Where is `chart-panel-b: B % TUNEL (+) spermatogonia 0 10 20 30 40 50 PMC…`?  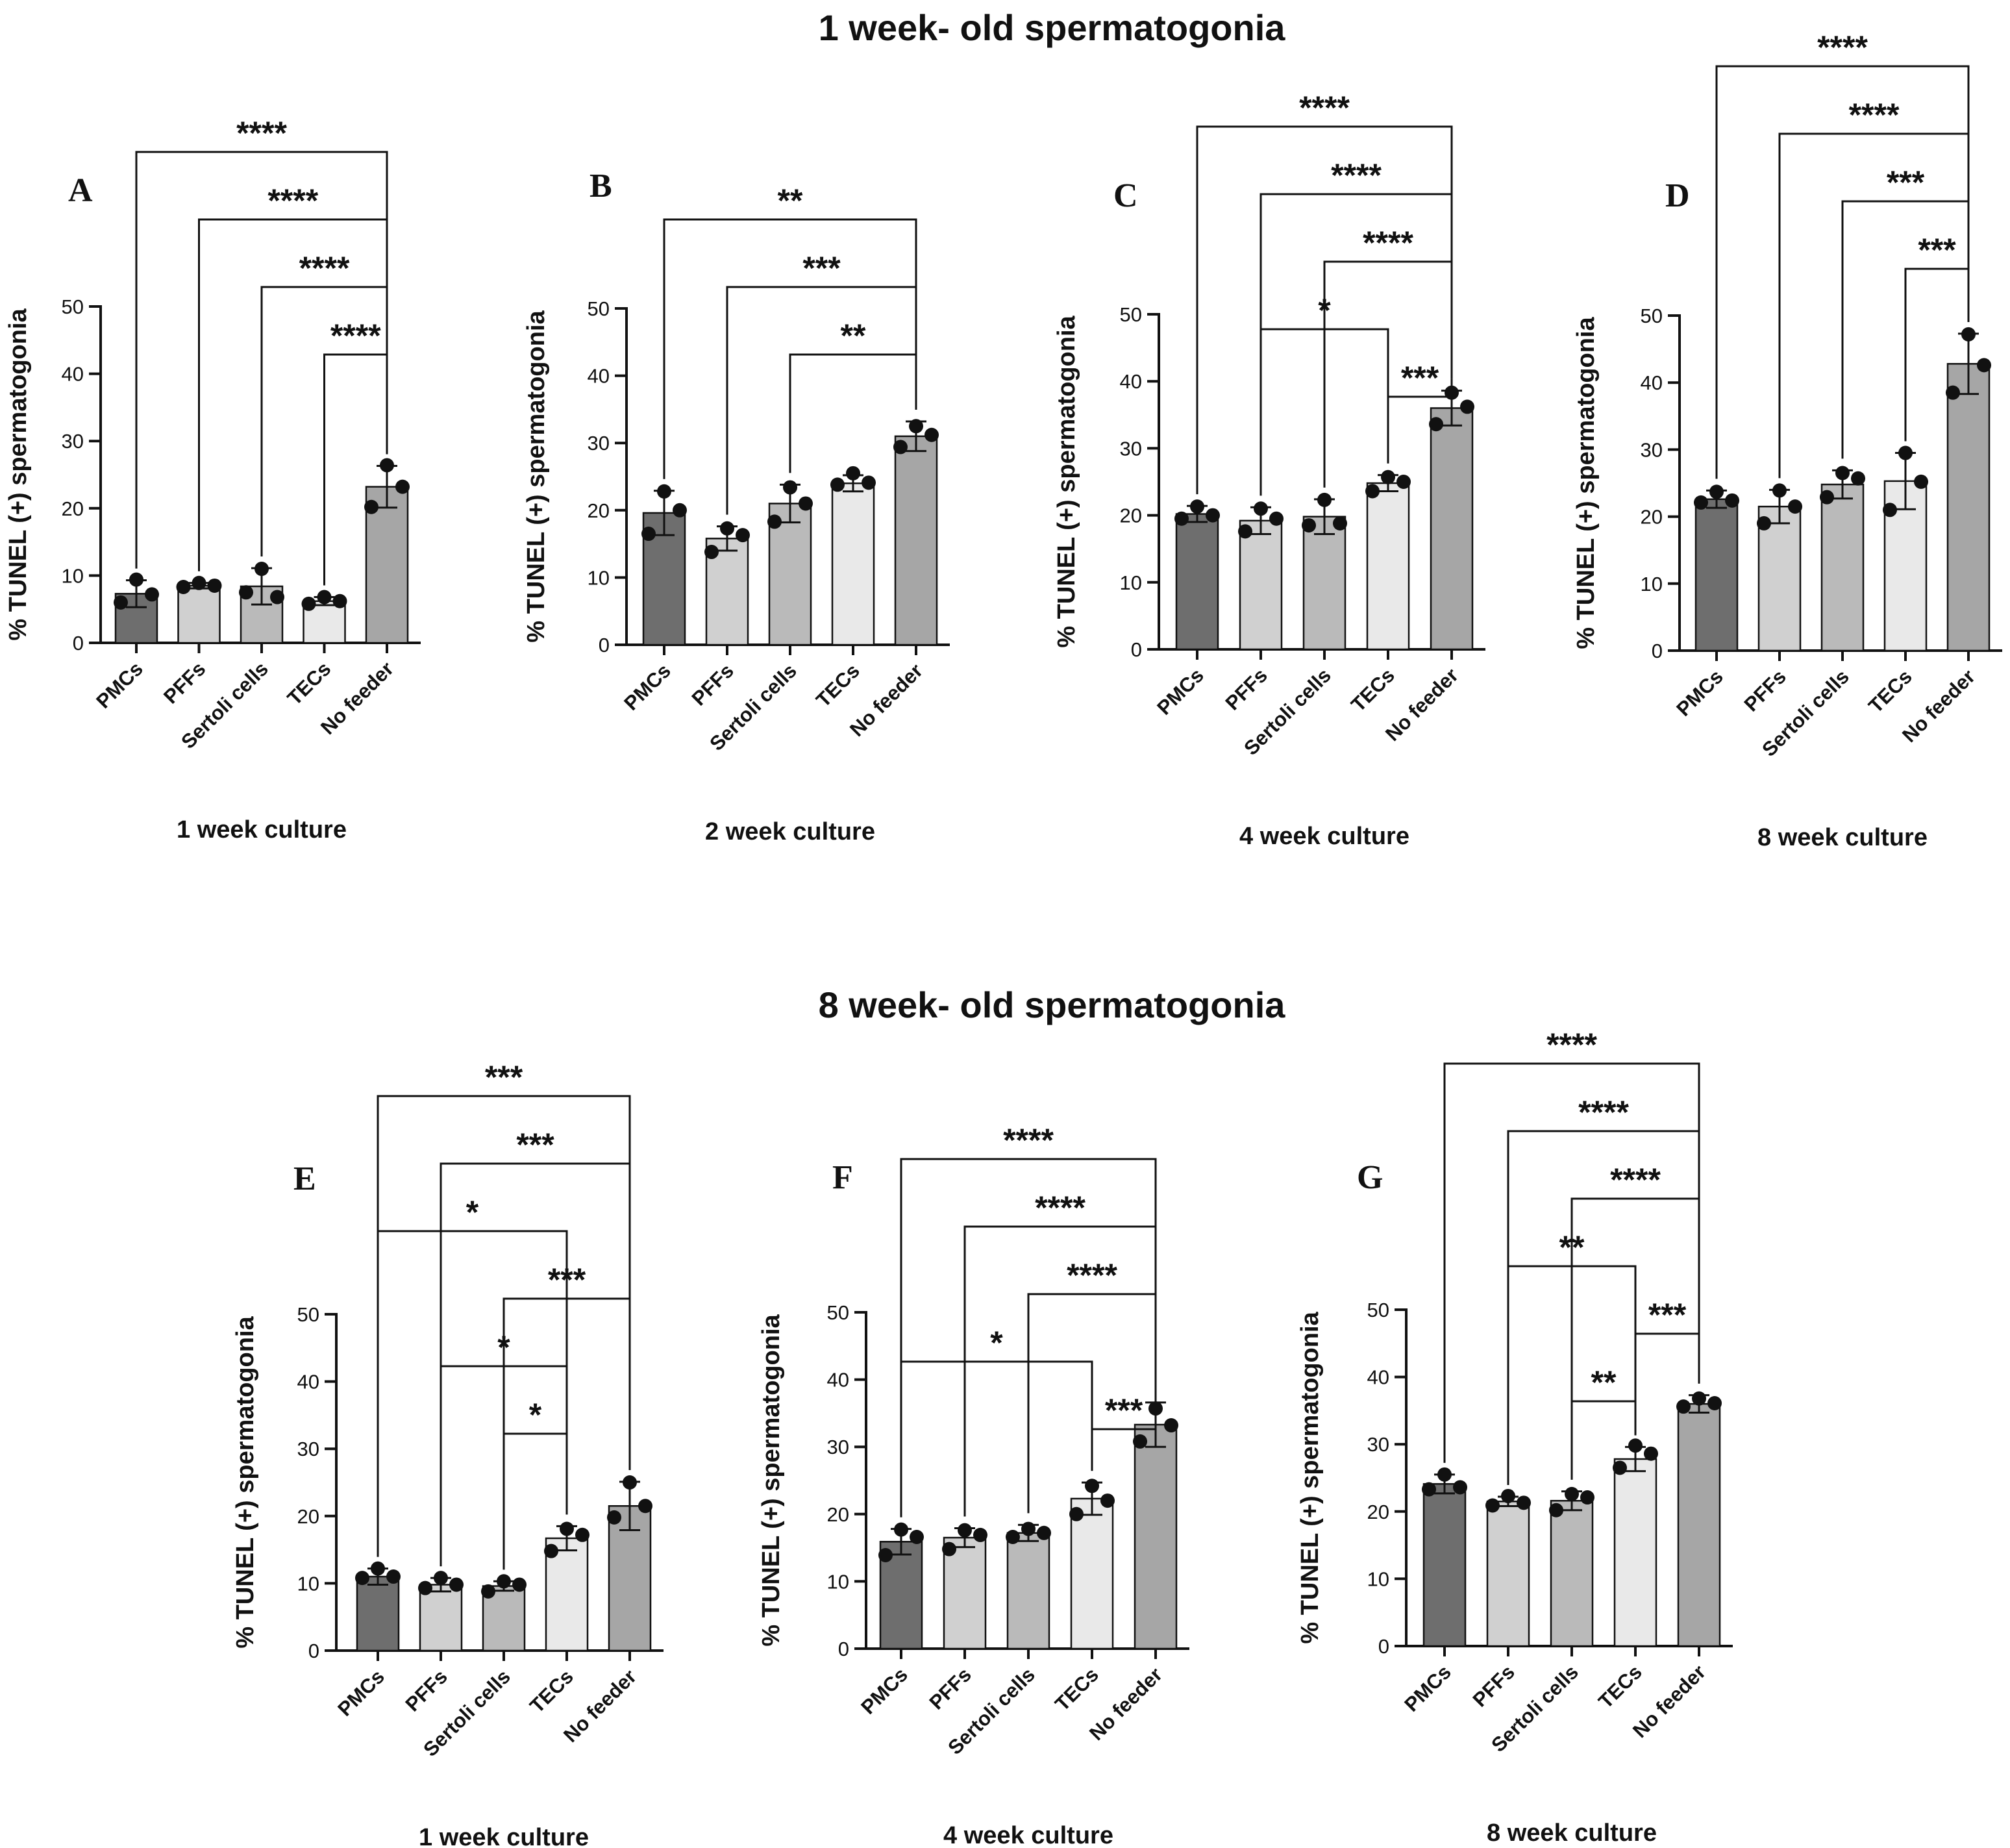 chart-panel-b: B % TUNEL (+) spermatogonia 0 10 20 30 40 50 PMC… is located at coordinates (736, 507).